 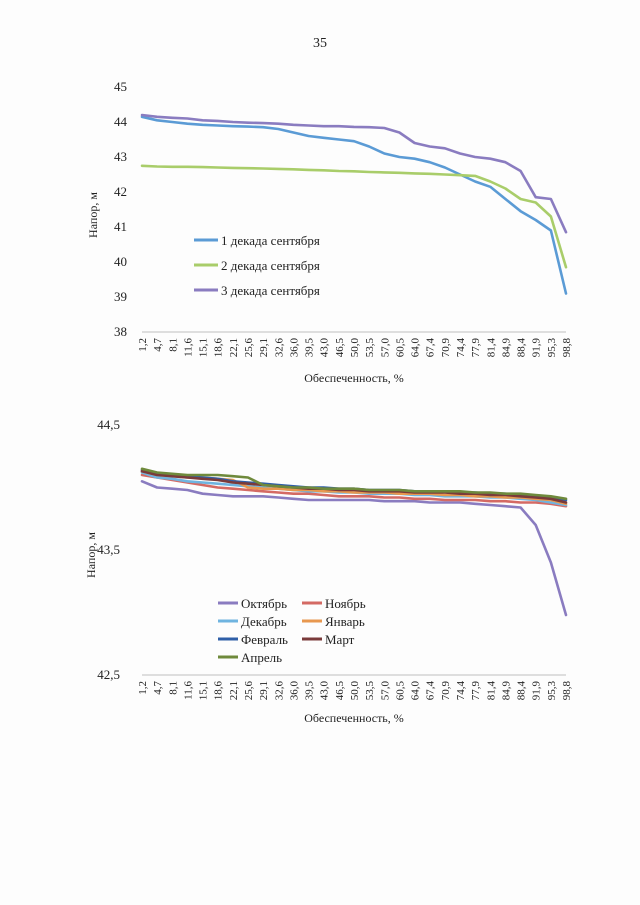 What do you see at coordinates (108, 424) in the screenshot?
I see `y-tick-label: 44,5` at bounding box center [108, 424].